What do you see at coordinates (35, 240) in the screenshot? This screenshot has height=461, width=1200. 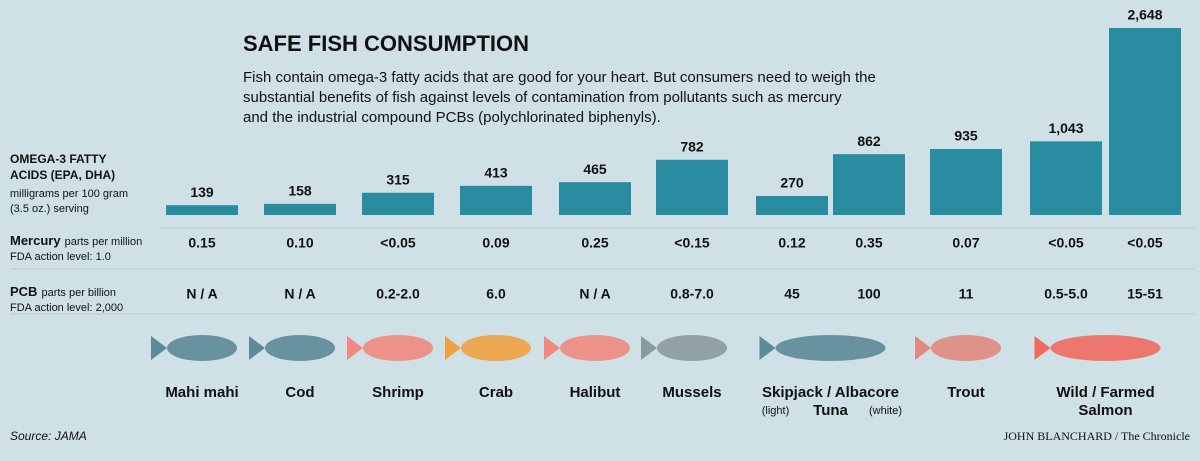 I see `row-title: Mercury` at bounding box center [35, 240].